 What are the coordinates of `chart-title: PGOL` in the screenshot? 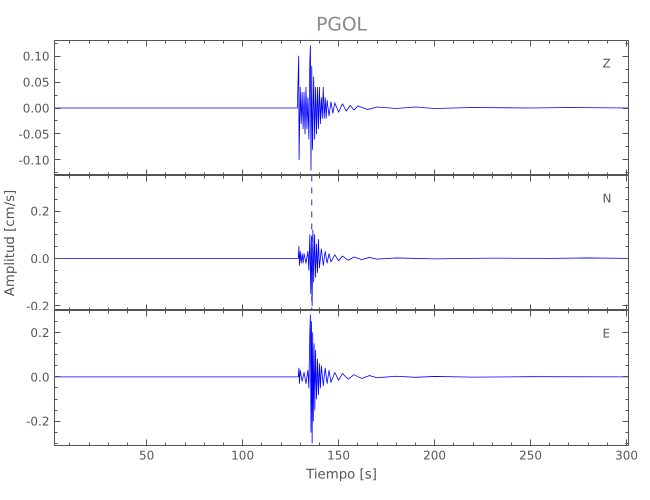 It's located at (342, 25).